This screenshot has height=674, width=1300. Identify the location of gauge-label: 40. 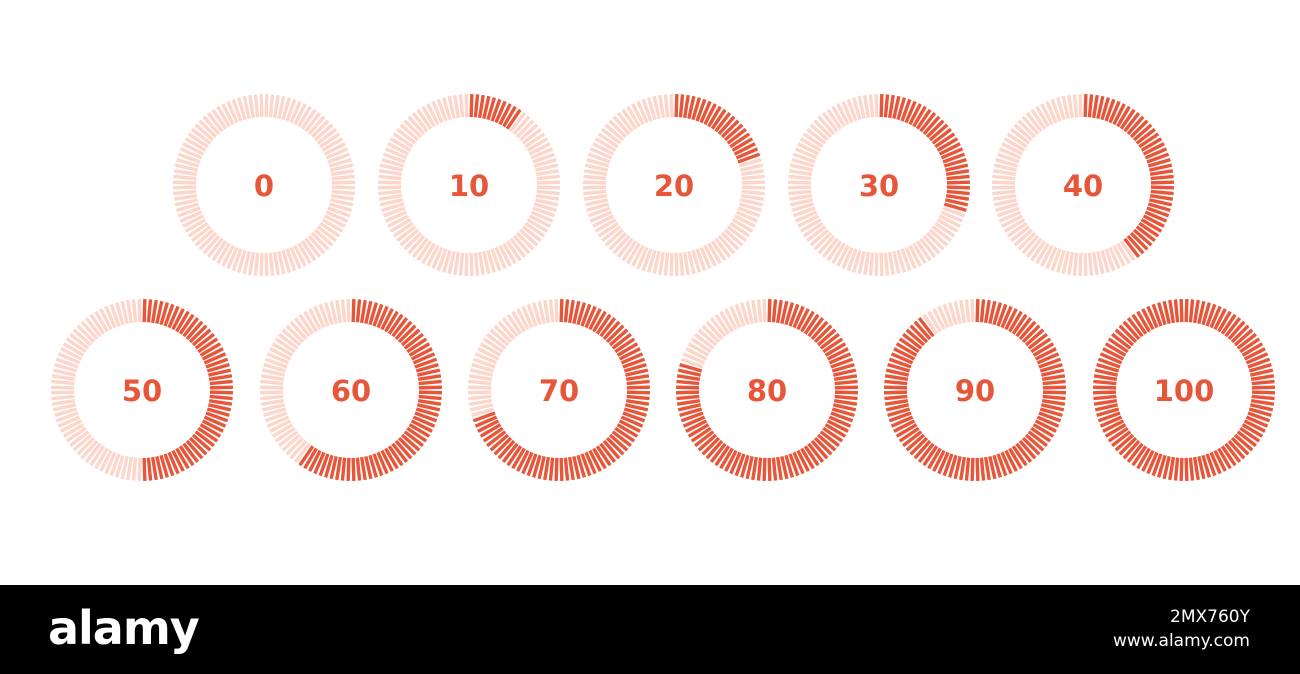
(1083, 186).